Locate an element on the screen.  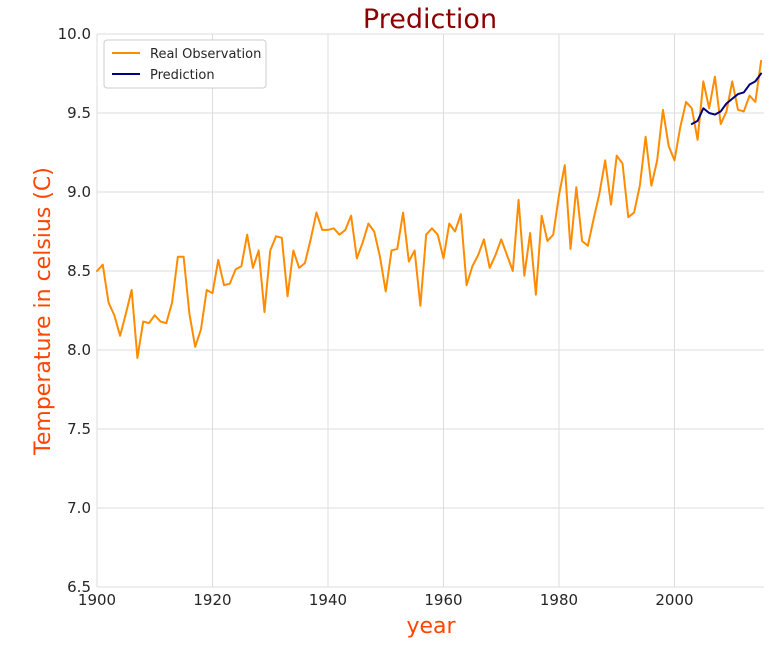
y-tick-label: 6.5 is located at coordinates (79, 587).